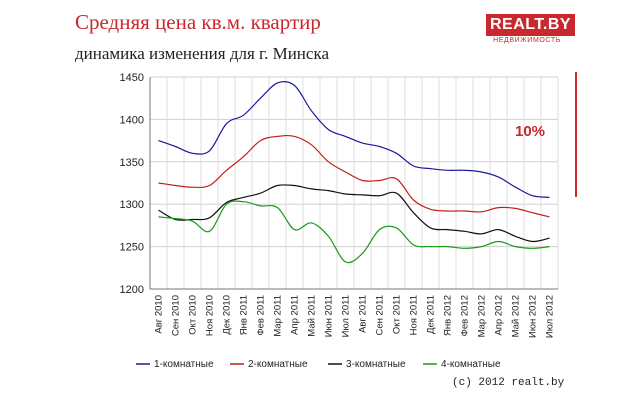 Image resolution: width=640 pixels, height=400 pixels. I want to click on legend-item: 2-комнатные, so click(269, 364).